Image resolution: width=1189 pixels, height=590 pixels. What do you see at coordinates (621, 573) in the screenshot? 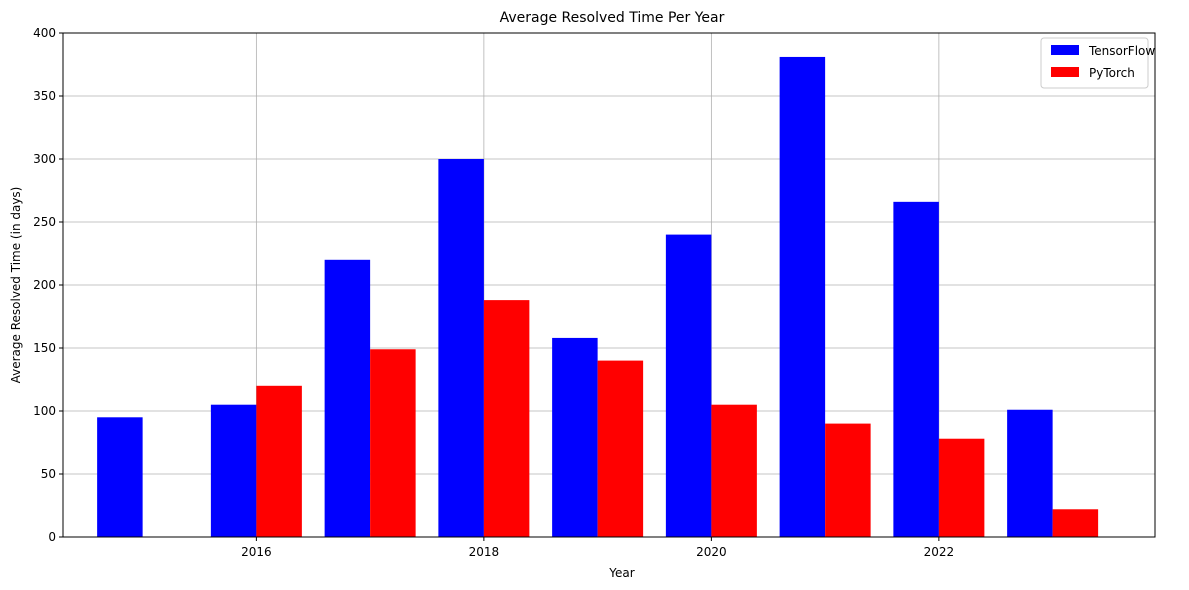
I see `x-axis-label: Year` at bounding box center [621, 573].